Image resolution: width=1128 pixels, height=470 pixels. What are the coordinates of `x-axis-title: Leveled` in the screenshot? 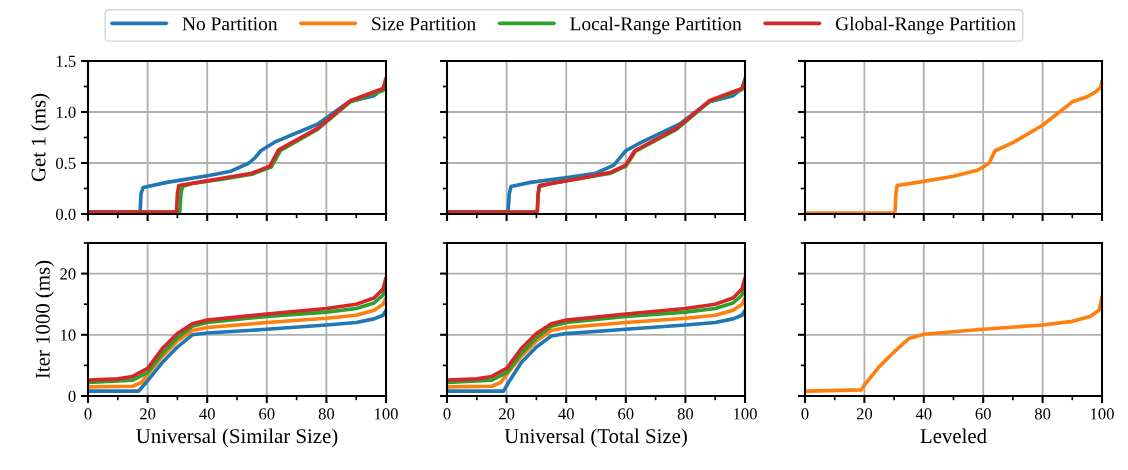 It's located at (953, 436).